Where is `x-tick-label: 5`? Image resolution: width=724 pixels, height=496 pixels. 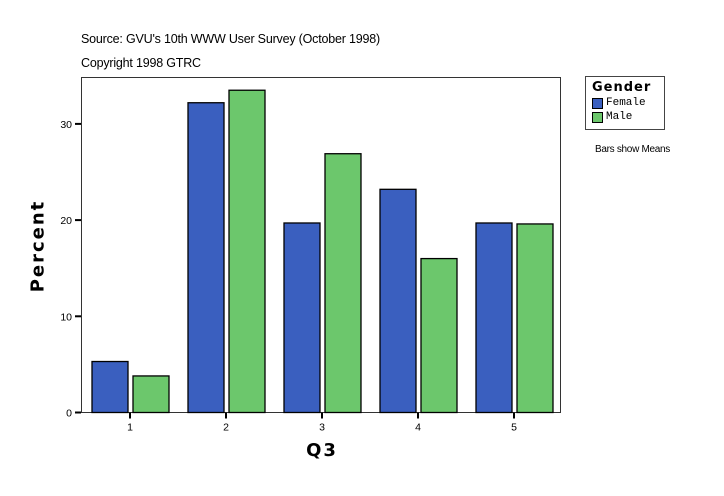
x-tick-label: 5 is located at coordinates (514, 428).